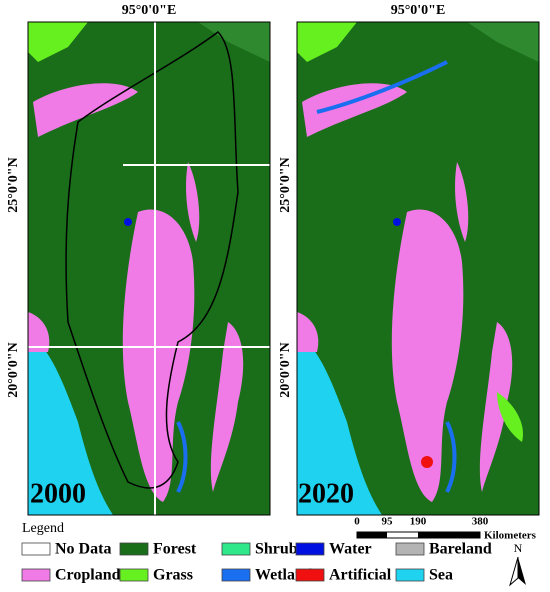 The width and height of the screenshot is (550, 592). What do you see at coordinates (43, 528) in the screenshot?
I see `legend-title: Legend` at bounding box center [43, 528].